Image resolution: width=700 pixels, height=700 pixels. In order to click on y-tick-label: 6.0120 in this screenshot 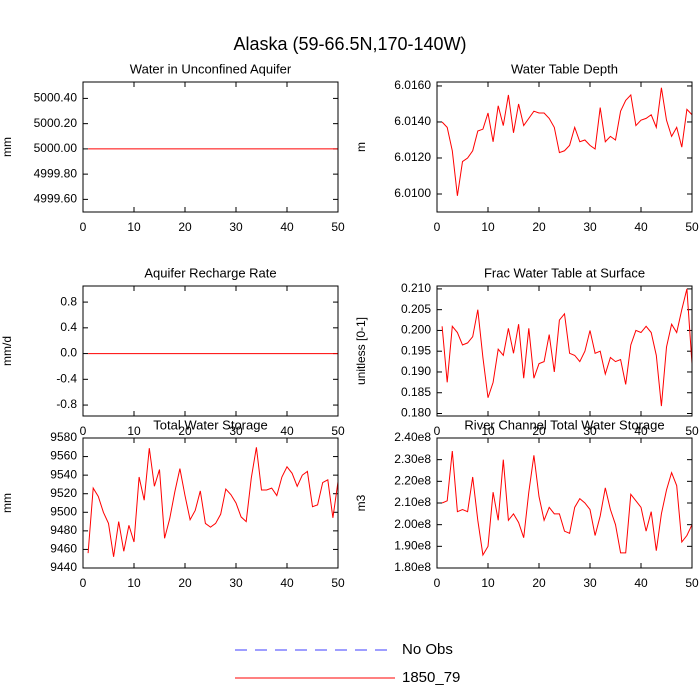, I will do `click(412, 157)`.